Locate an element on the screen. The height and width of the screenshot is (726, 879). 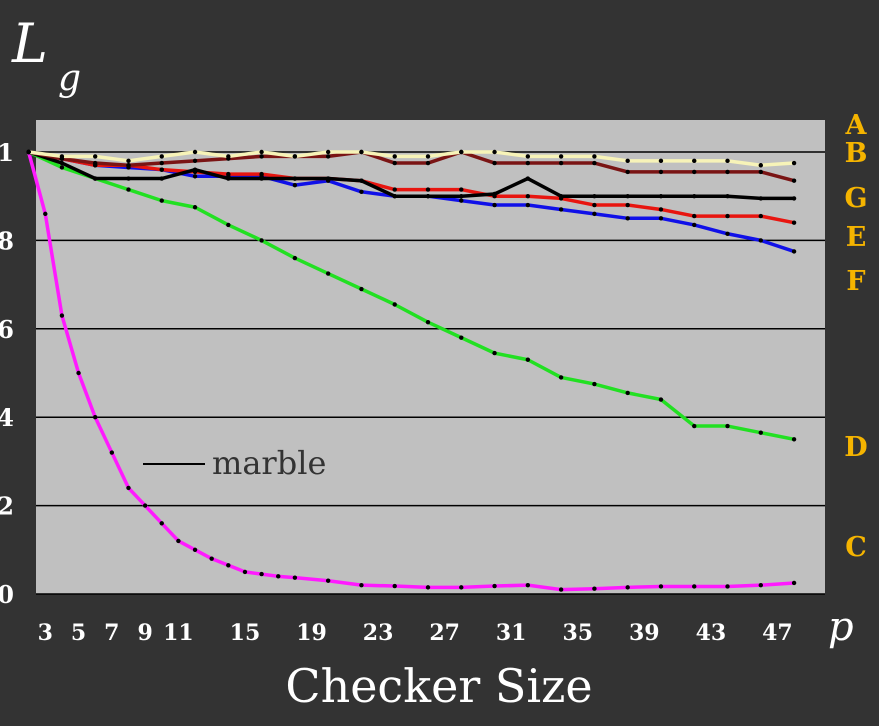
x-tick-label: 27 is located at coordinates (444, 633).